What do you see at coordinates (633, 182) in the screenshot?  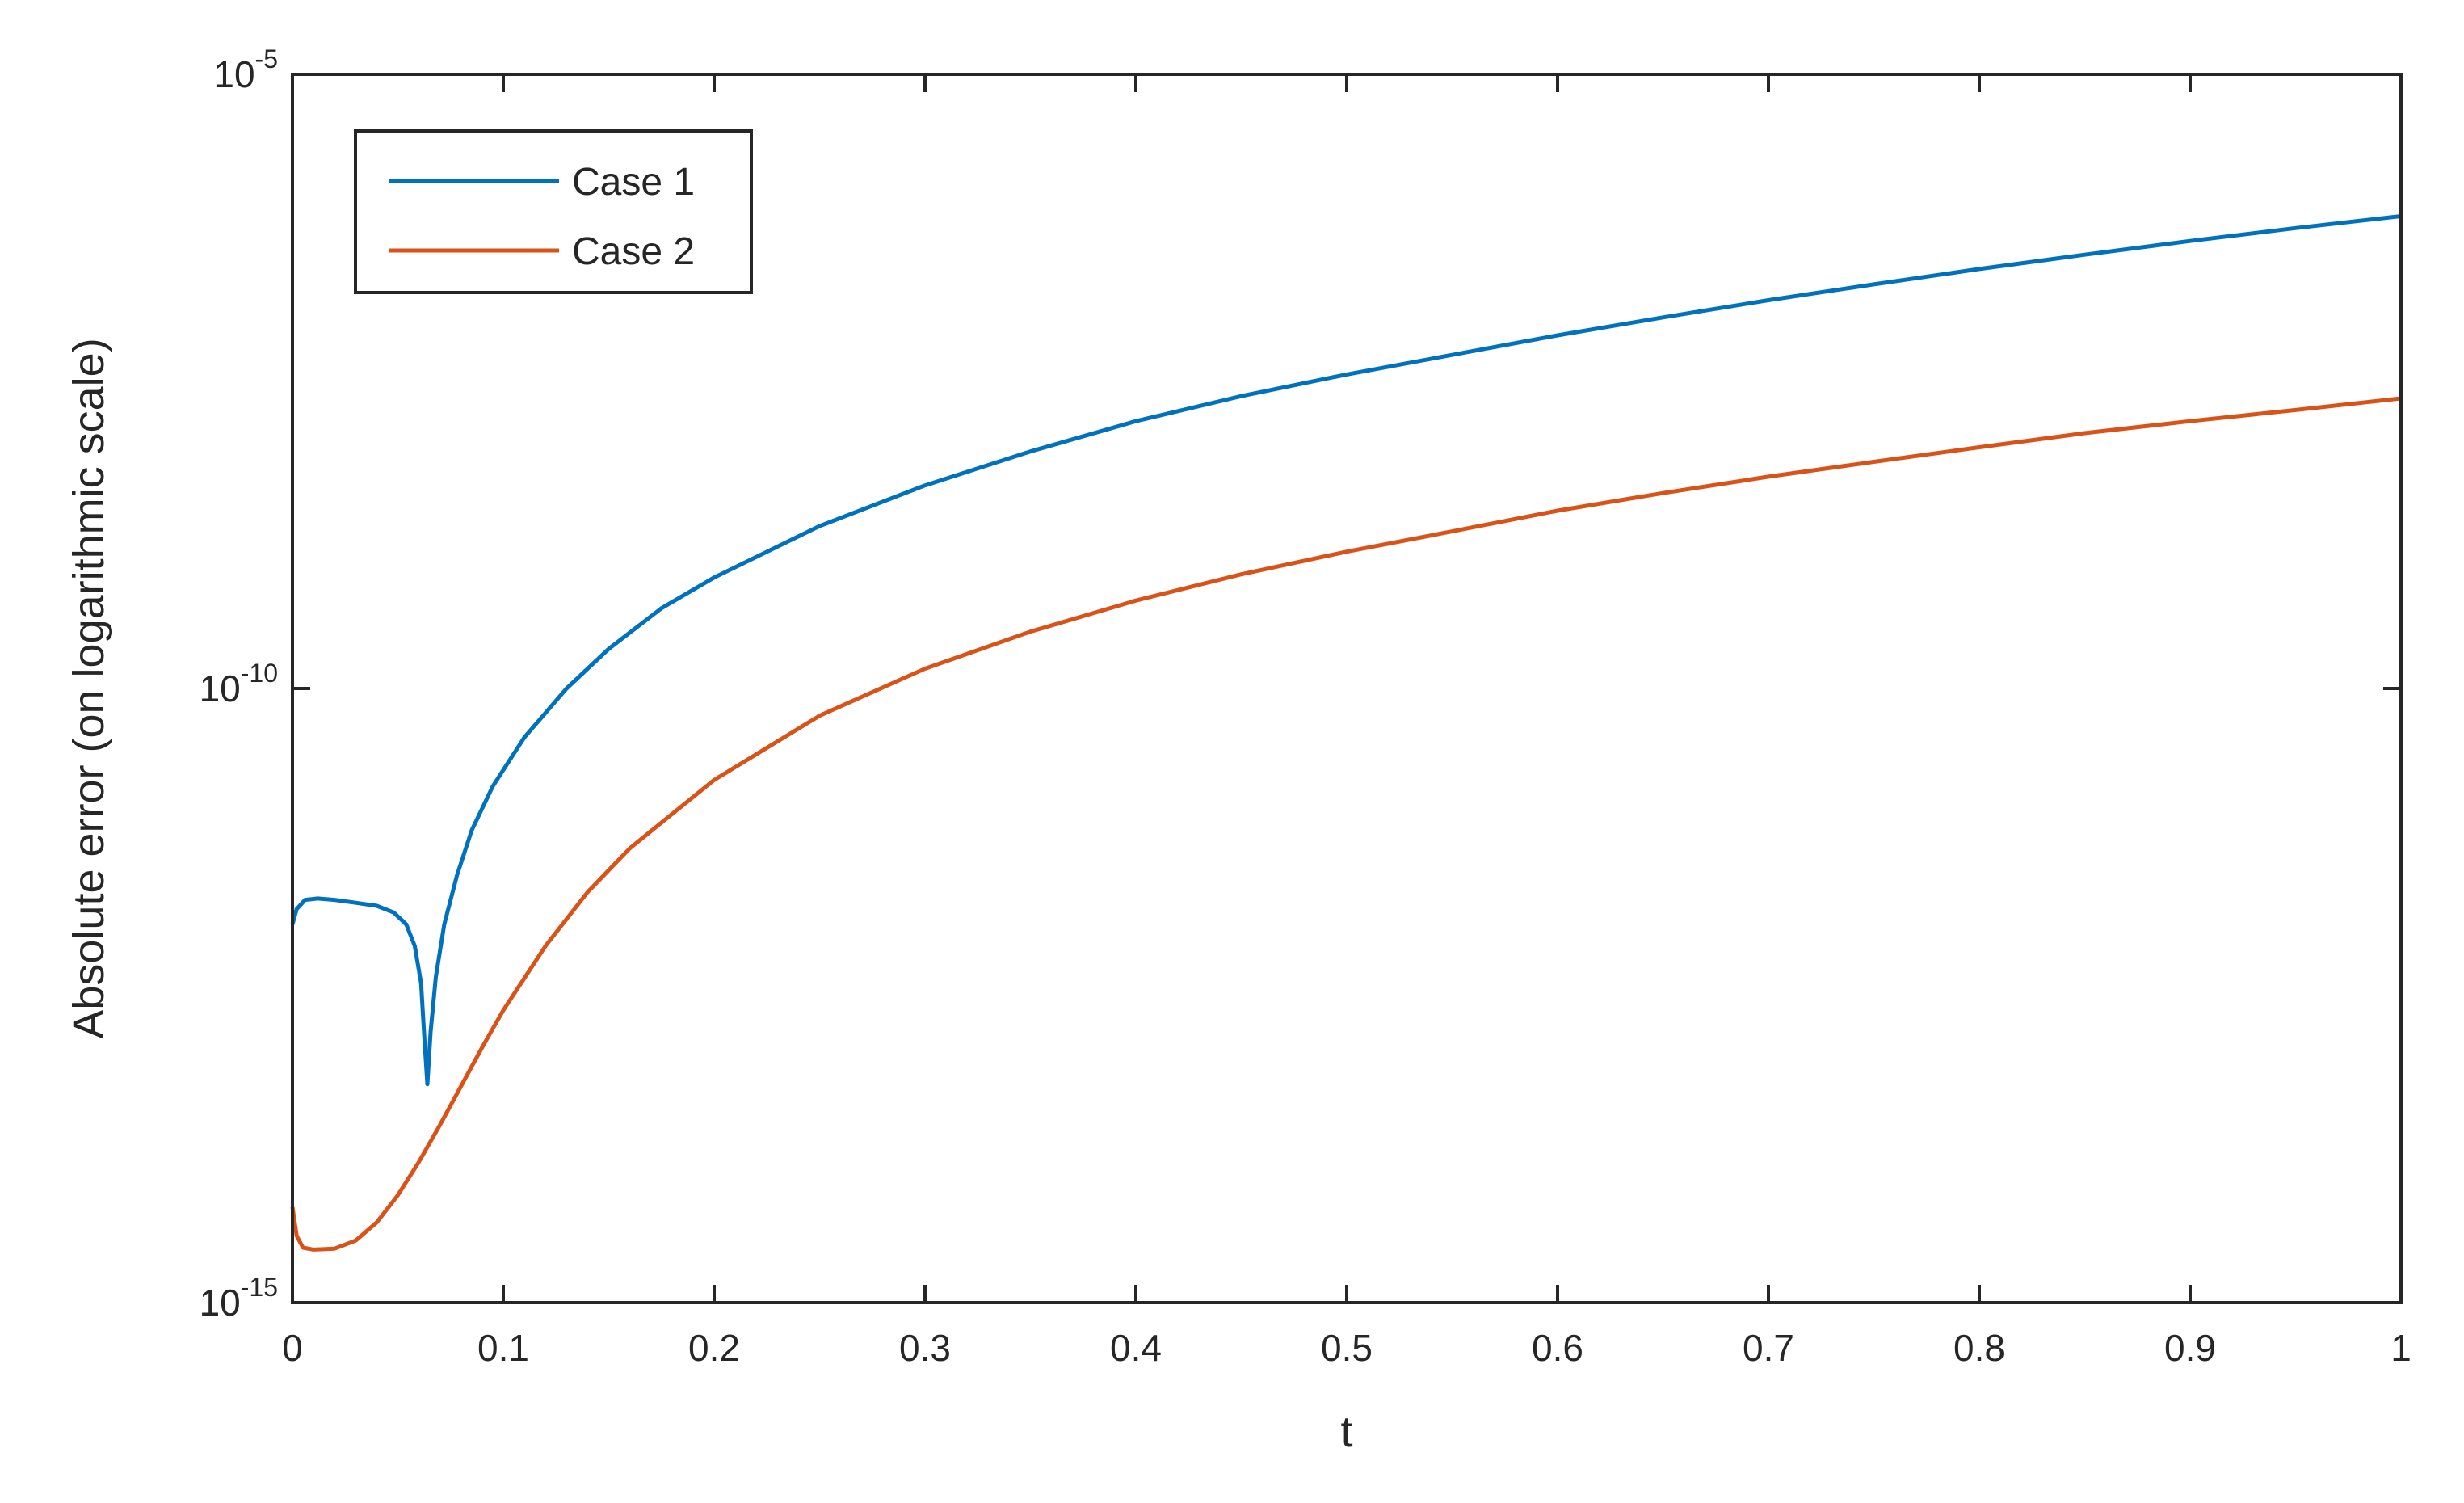 I see `legend-label-case-1: Case 1` at bounding box center [633, 182].